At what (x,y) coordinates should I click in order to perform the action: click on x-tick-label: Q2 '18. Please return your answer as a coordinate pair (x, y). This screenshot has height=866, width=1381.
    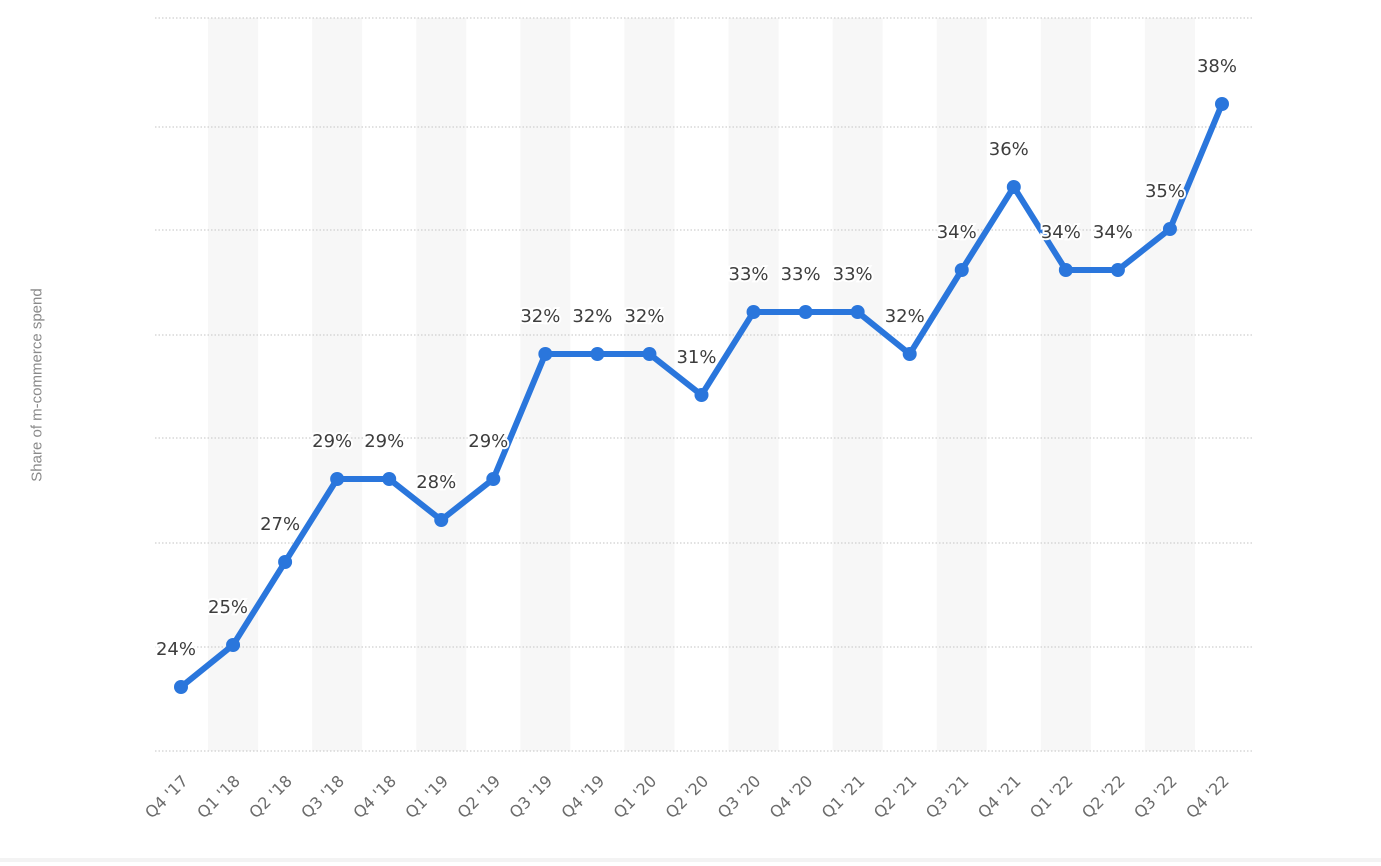
    Looking at the image, I should click on (270, 796).